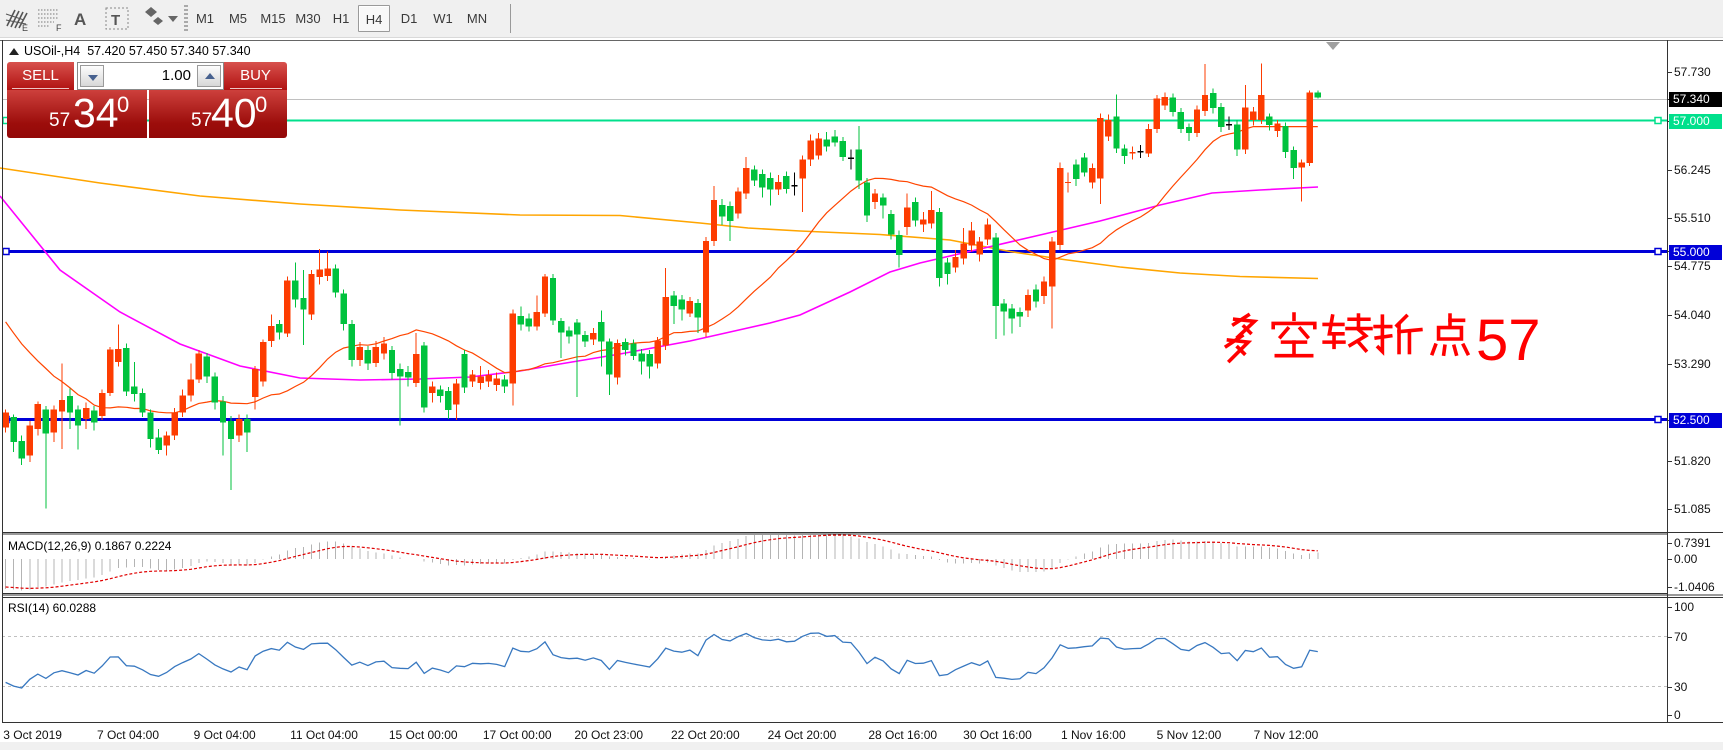 The image size is (1723, 750). What do you see at coordinates (25, 28) in the screenshot?
I see `svg-text: E` at bounding box center [25, 28].